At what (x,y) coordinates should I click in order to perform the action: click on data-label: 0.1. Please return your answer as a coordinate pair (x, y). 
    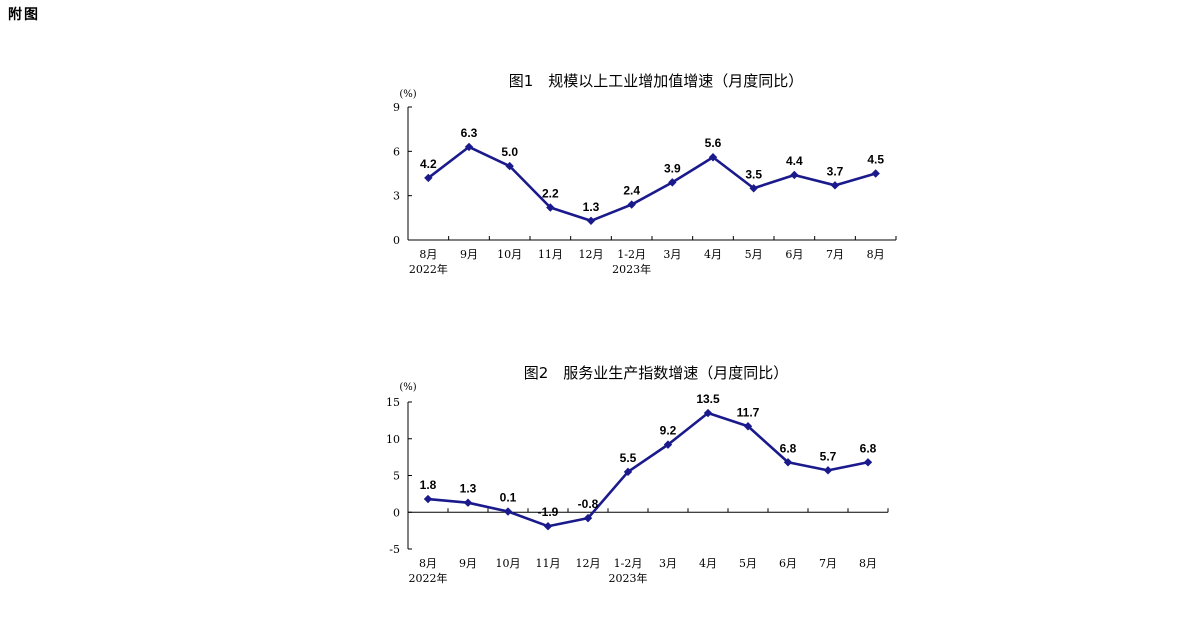
    Looking at the image, I should click on (508, 498).